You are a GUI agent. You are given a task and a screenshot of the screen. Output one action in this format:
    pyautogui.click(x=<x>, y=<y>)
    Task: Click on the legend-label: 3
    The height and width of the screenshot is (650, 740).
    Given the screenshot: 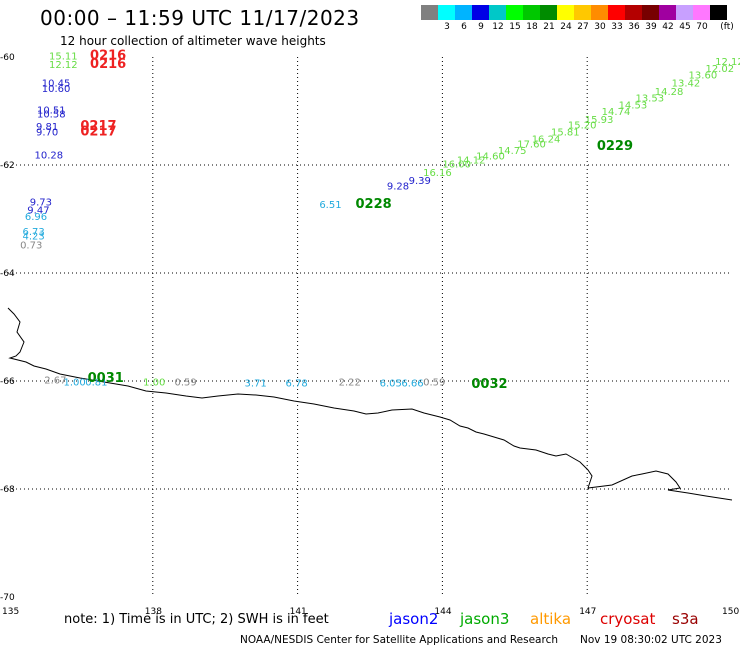 What is the action you would take?
    pyautogui.click(x=447, y=27)
    